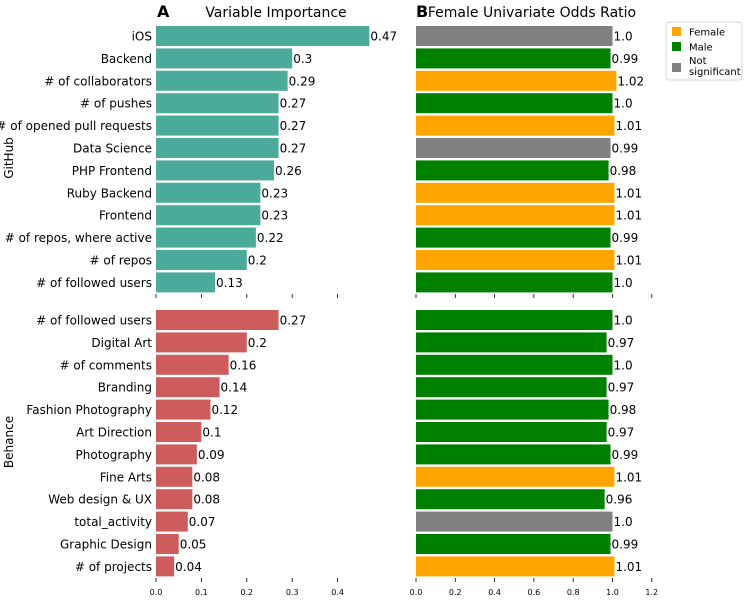  Describe the element at coordinates (193, 545) in the screenshot. I see `behance-importance-value-label: 0.05` at that location.